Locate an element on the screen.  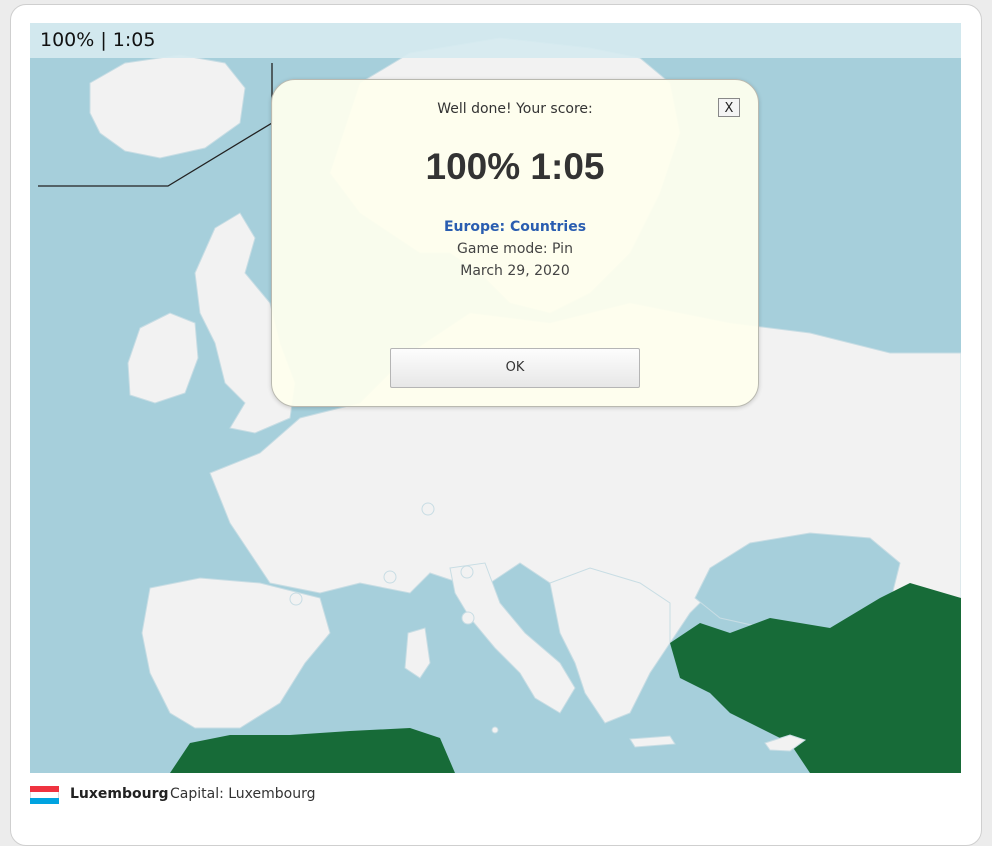
turkey-shape is located at coordinates (815, 678).